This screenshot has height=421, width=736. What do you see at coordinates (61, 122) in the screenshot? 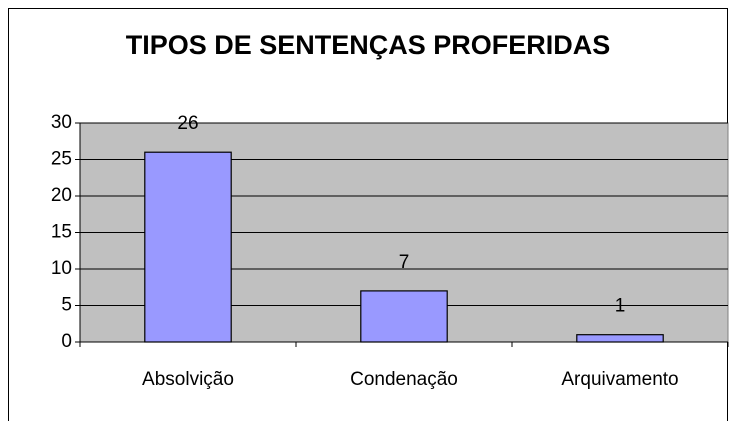
I see `y-tick-label: 30` at bounding box center [61, 122].